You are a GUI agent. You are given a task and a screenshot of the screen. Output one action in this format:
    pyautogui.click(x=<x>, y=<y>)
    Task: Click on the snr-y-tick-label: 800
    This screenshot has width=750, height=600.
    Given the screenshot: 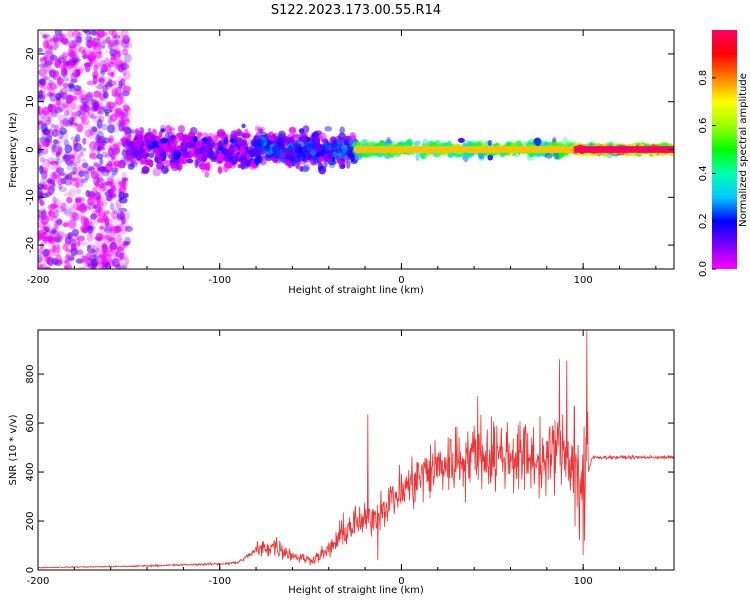 What is the action you would take?
    pyautogui.click(x=30, y=374)
    